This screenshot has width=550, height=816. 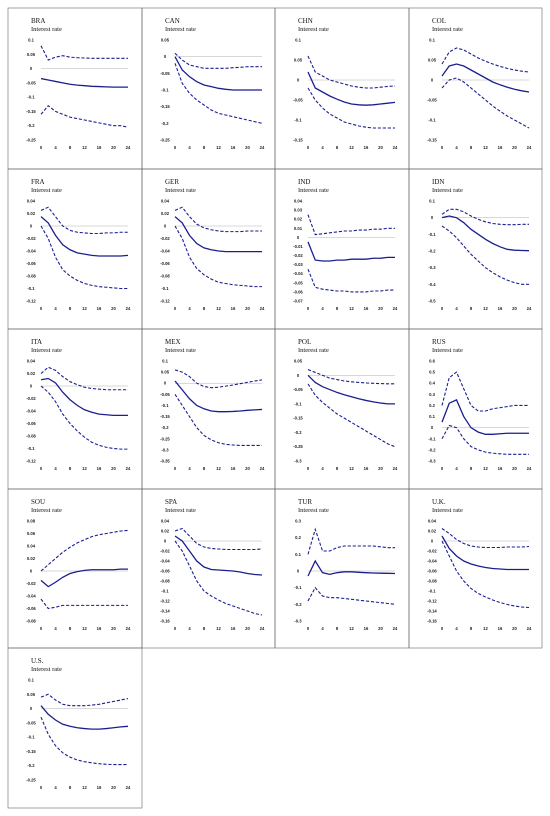 I want to click on y-tick-label: 0.3, so click(x=298, y=521).